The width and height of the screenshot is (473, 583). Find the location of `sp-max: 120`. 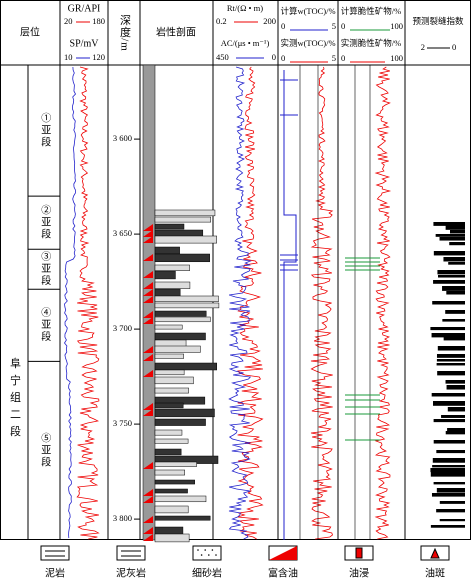

sp-max: 120 is located at coordinates (98, 57).